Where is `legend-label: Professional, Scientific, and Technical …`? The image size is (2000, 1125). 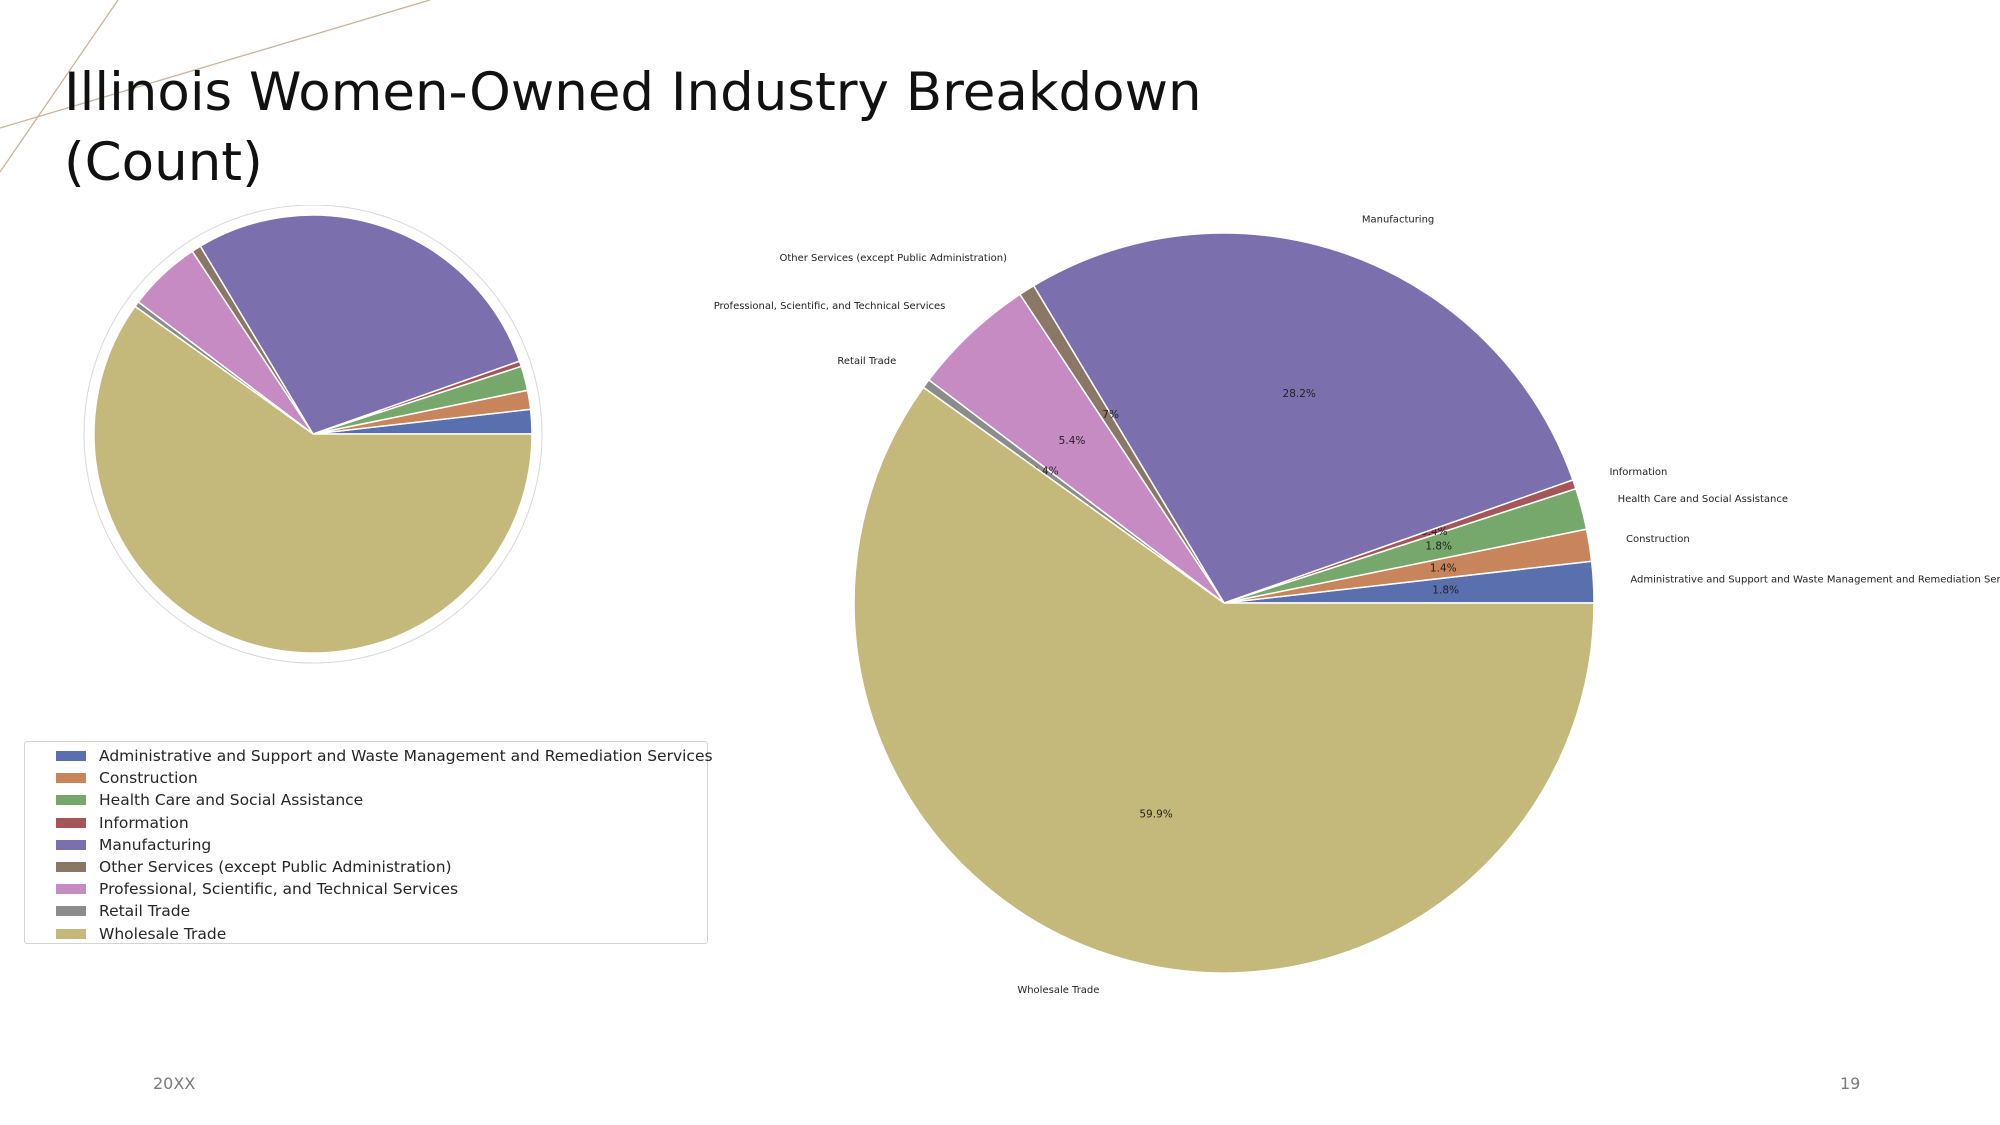
legend-label: Professional, Scientific, and Technical … is located at coordinates (279, 889).